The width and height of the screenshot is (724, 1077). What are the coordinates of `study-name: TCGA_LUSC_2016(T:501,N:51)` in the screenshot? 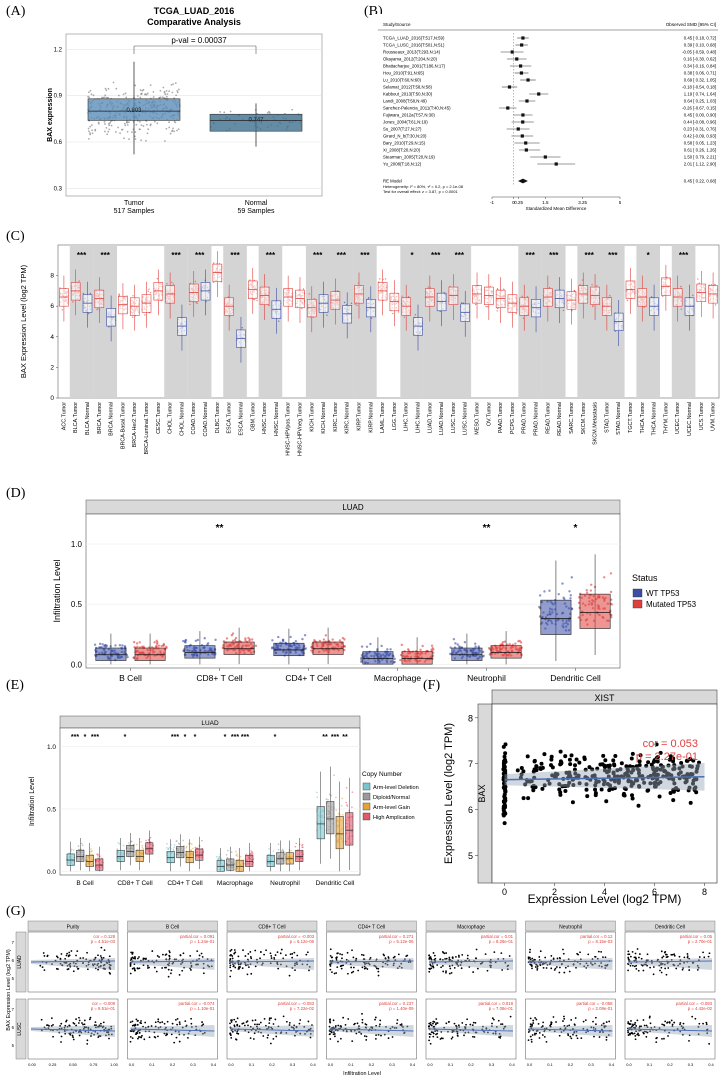 It's located at (414, 45).